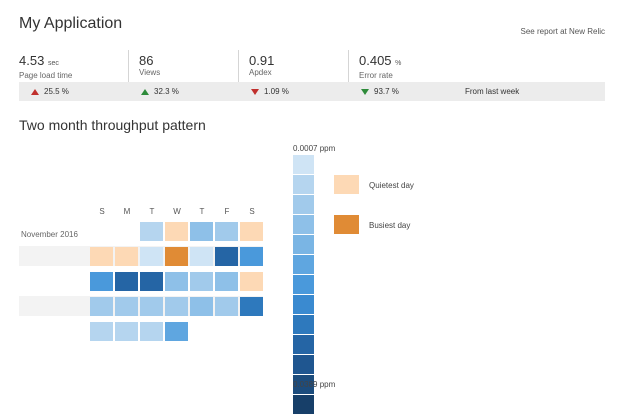  What do you see at coordinates (166, 91) in the screenshot?
I see `change-value: 32.3 %` at bounding box center [166, 91].